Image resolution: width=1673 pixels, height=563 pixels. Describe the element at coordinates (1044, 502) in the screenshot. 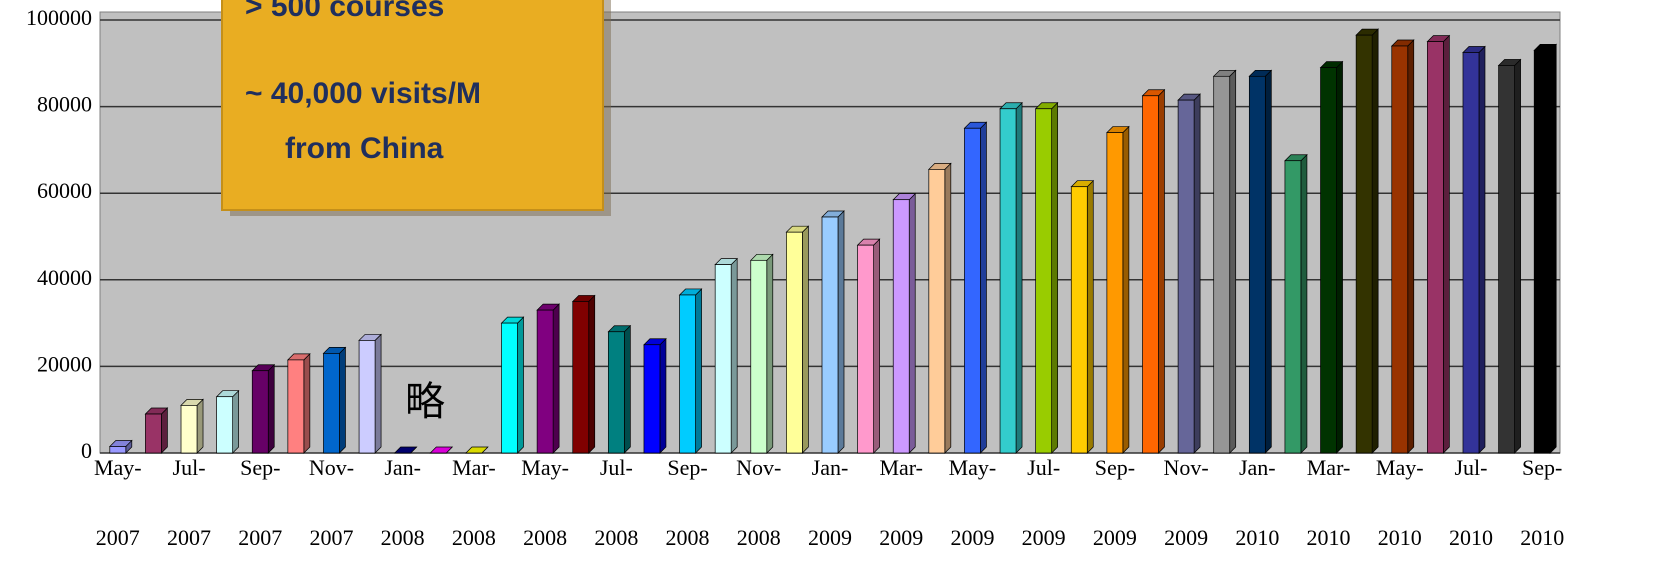

I see `x-tick-label: Jul-2009` at that location.